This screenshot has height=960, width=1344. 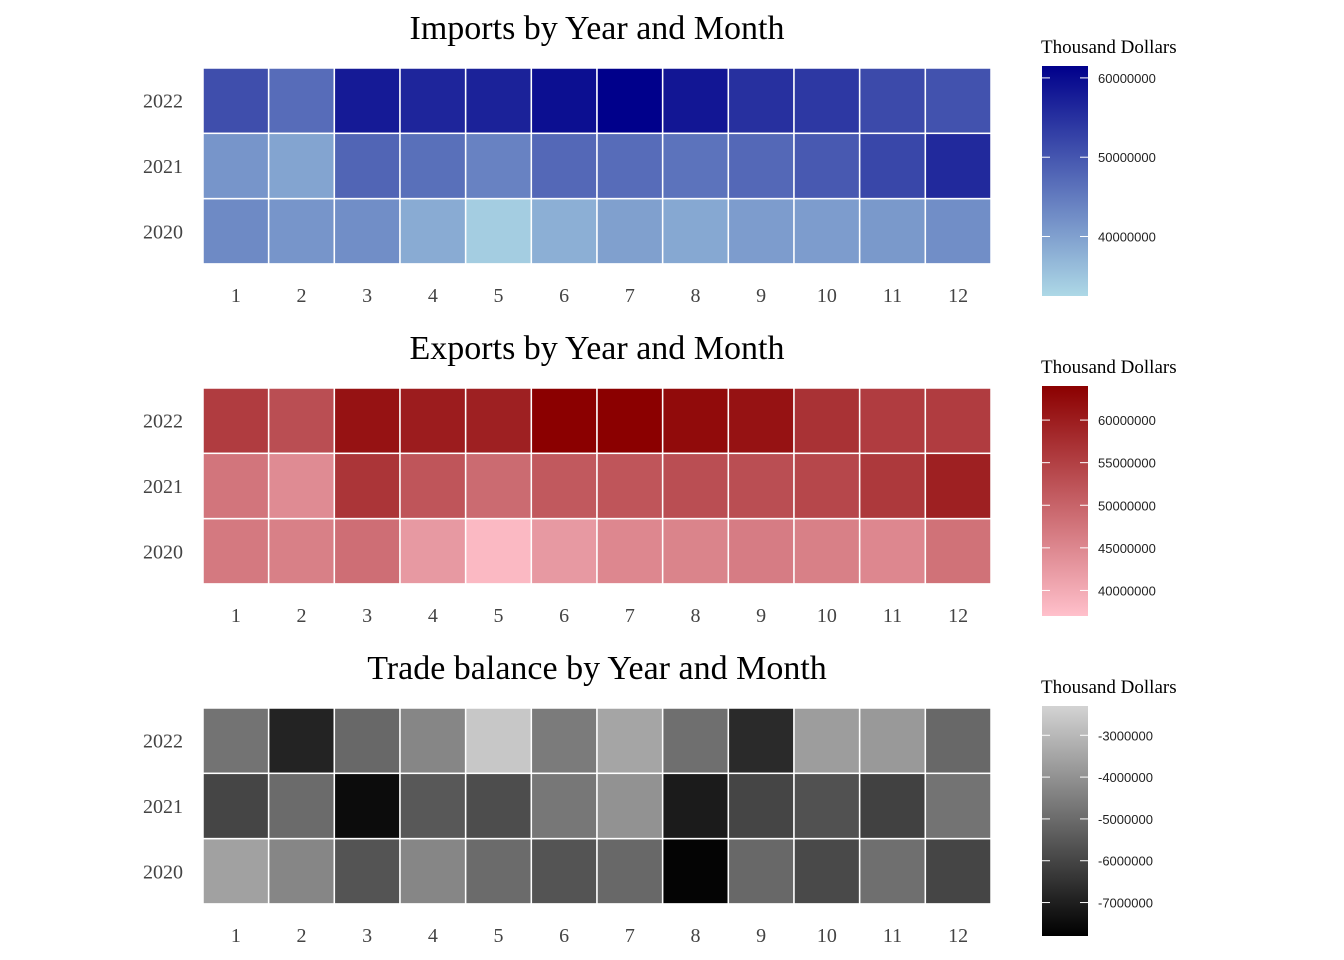 I want to click on imports-x-tick-label: 7, so click(x=630, y=296).